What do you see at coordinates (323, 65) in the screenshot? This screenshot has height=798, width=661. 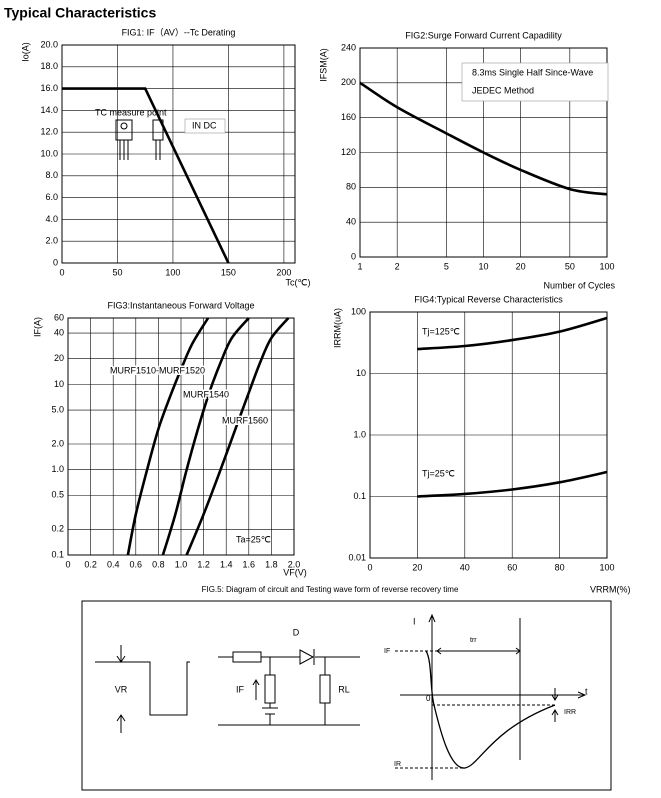 I see `y-axis-label: IFSM(A)` at bounding box center [323, 65].